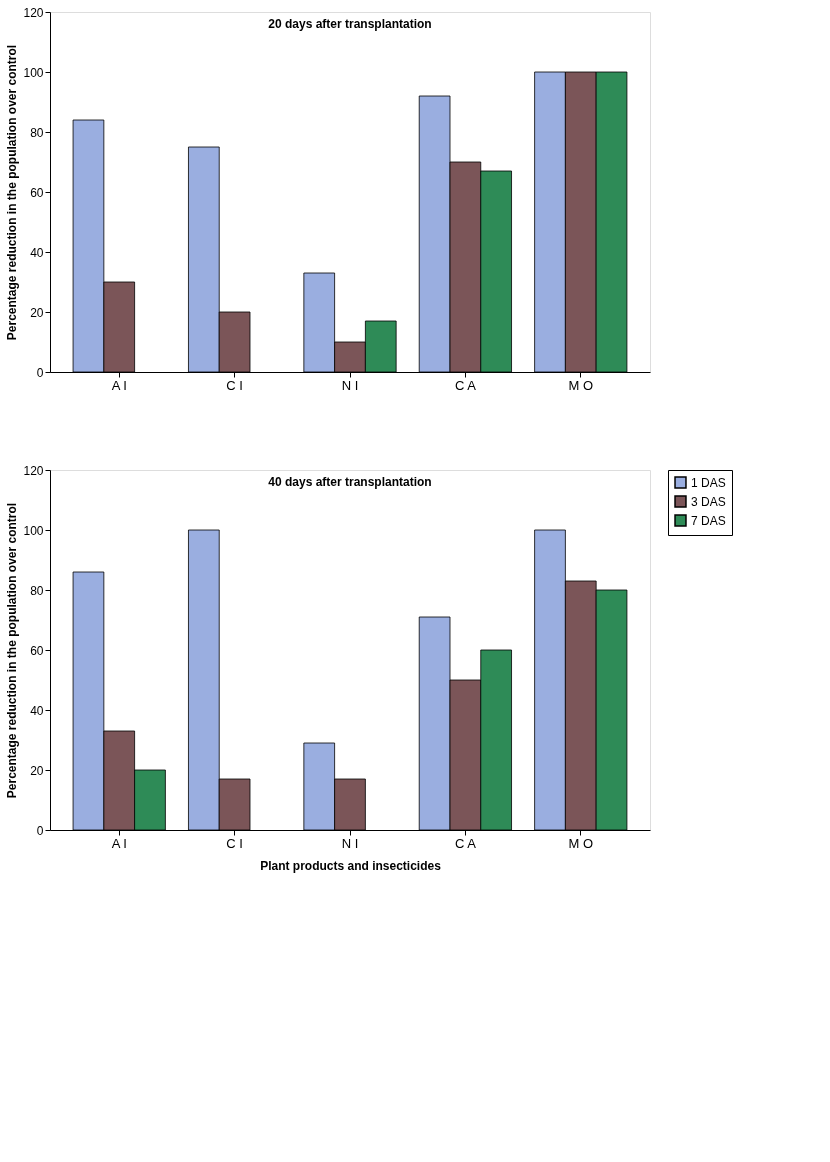  I want to click on chart-title: 20 days after transplantation, so click(350, 24).